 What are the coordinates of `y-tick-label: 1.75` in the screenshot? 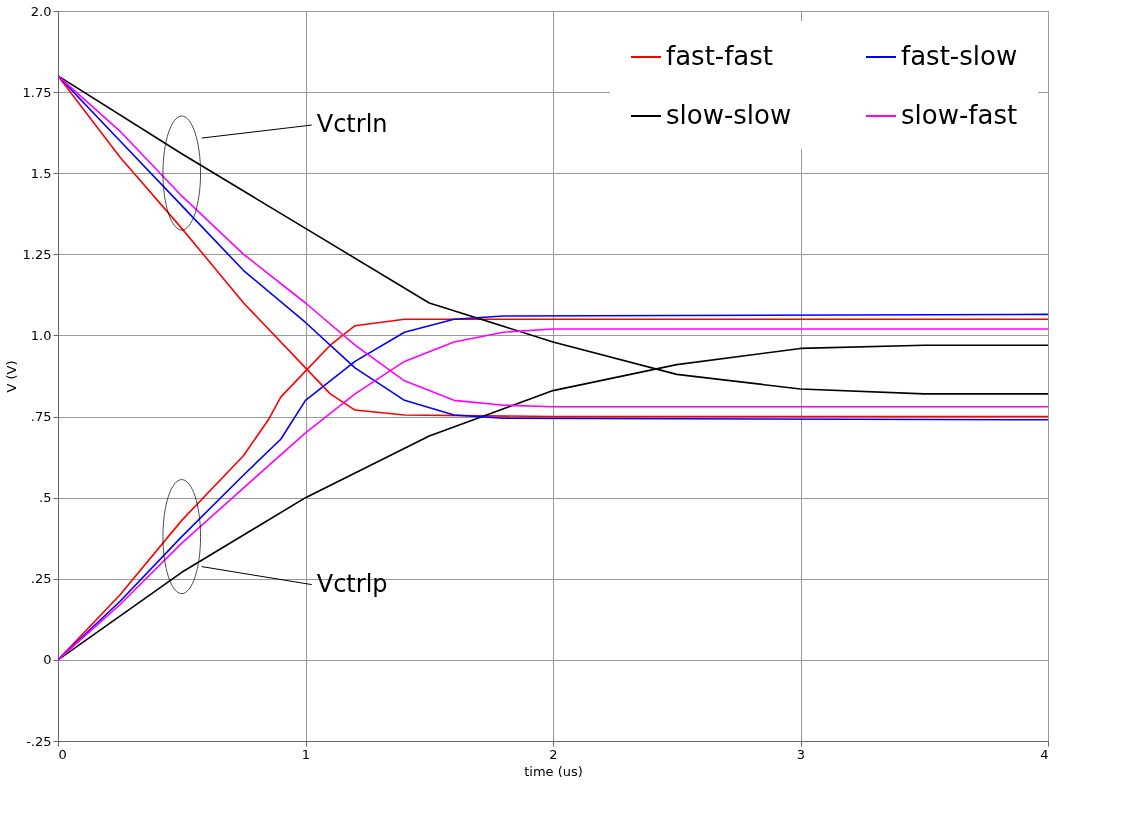 It's located at (37, 92).